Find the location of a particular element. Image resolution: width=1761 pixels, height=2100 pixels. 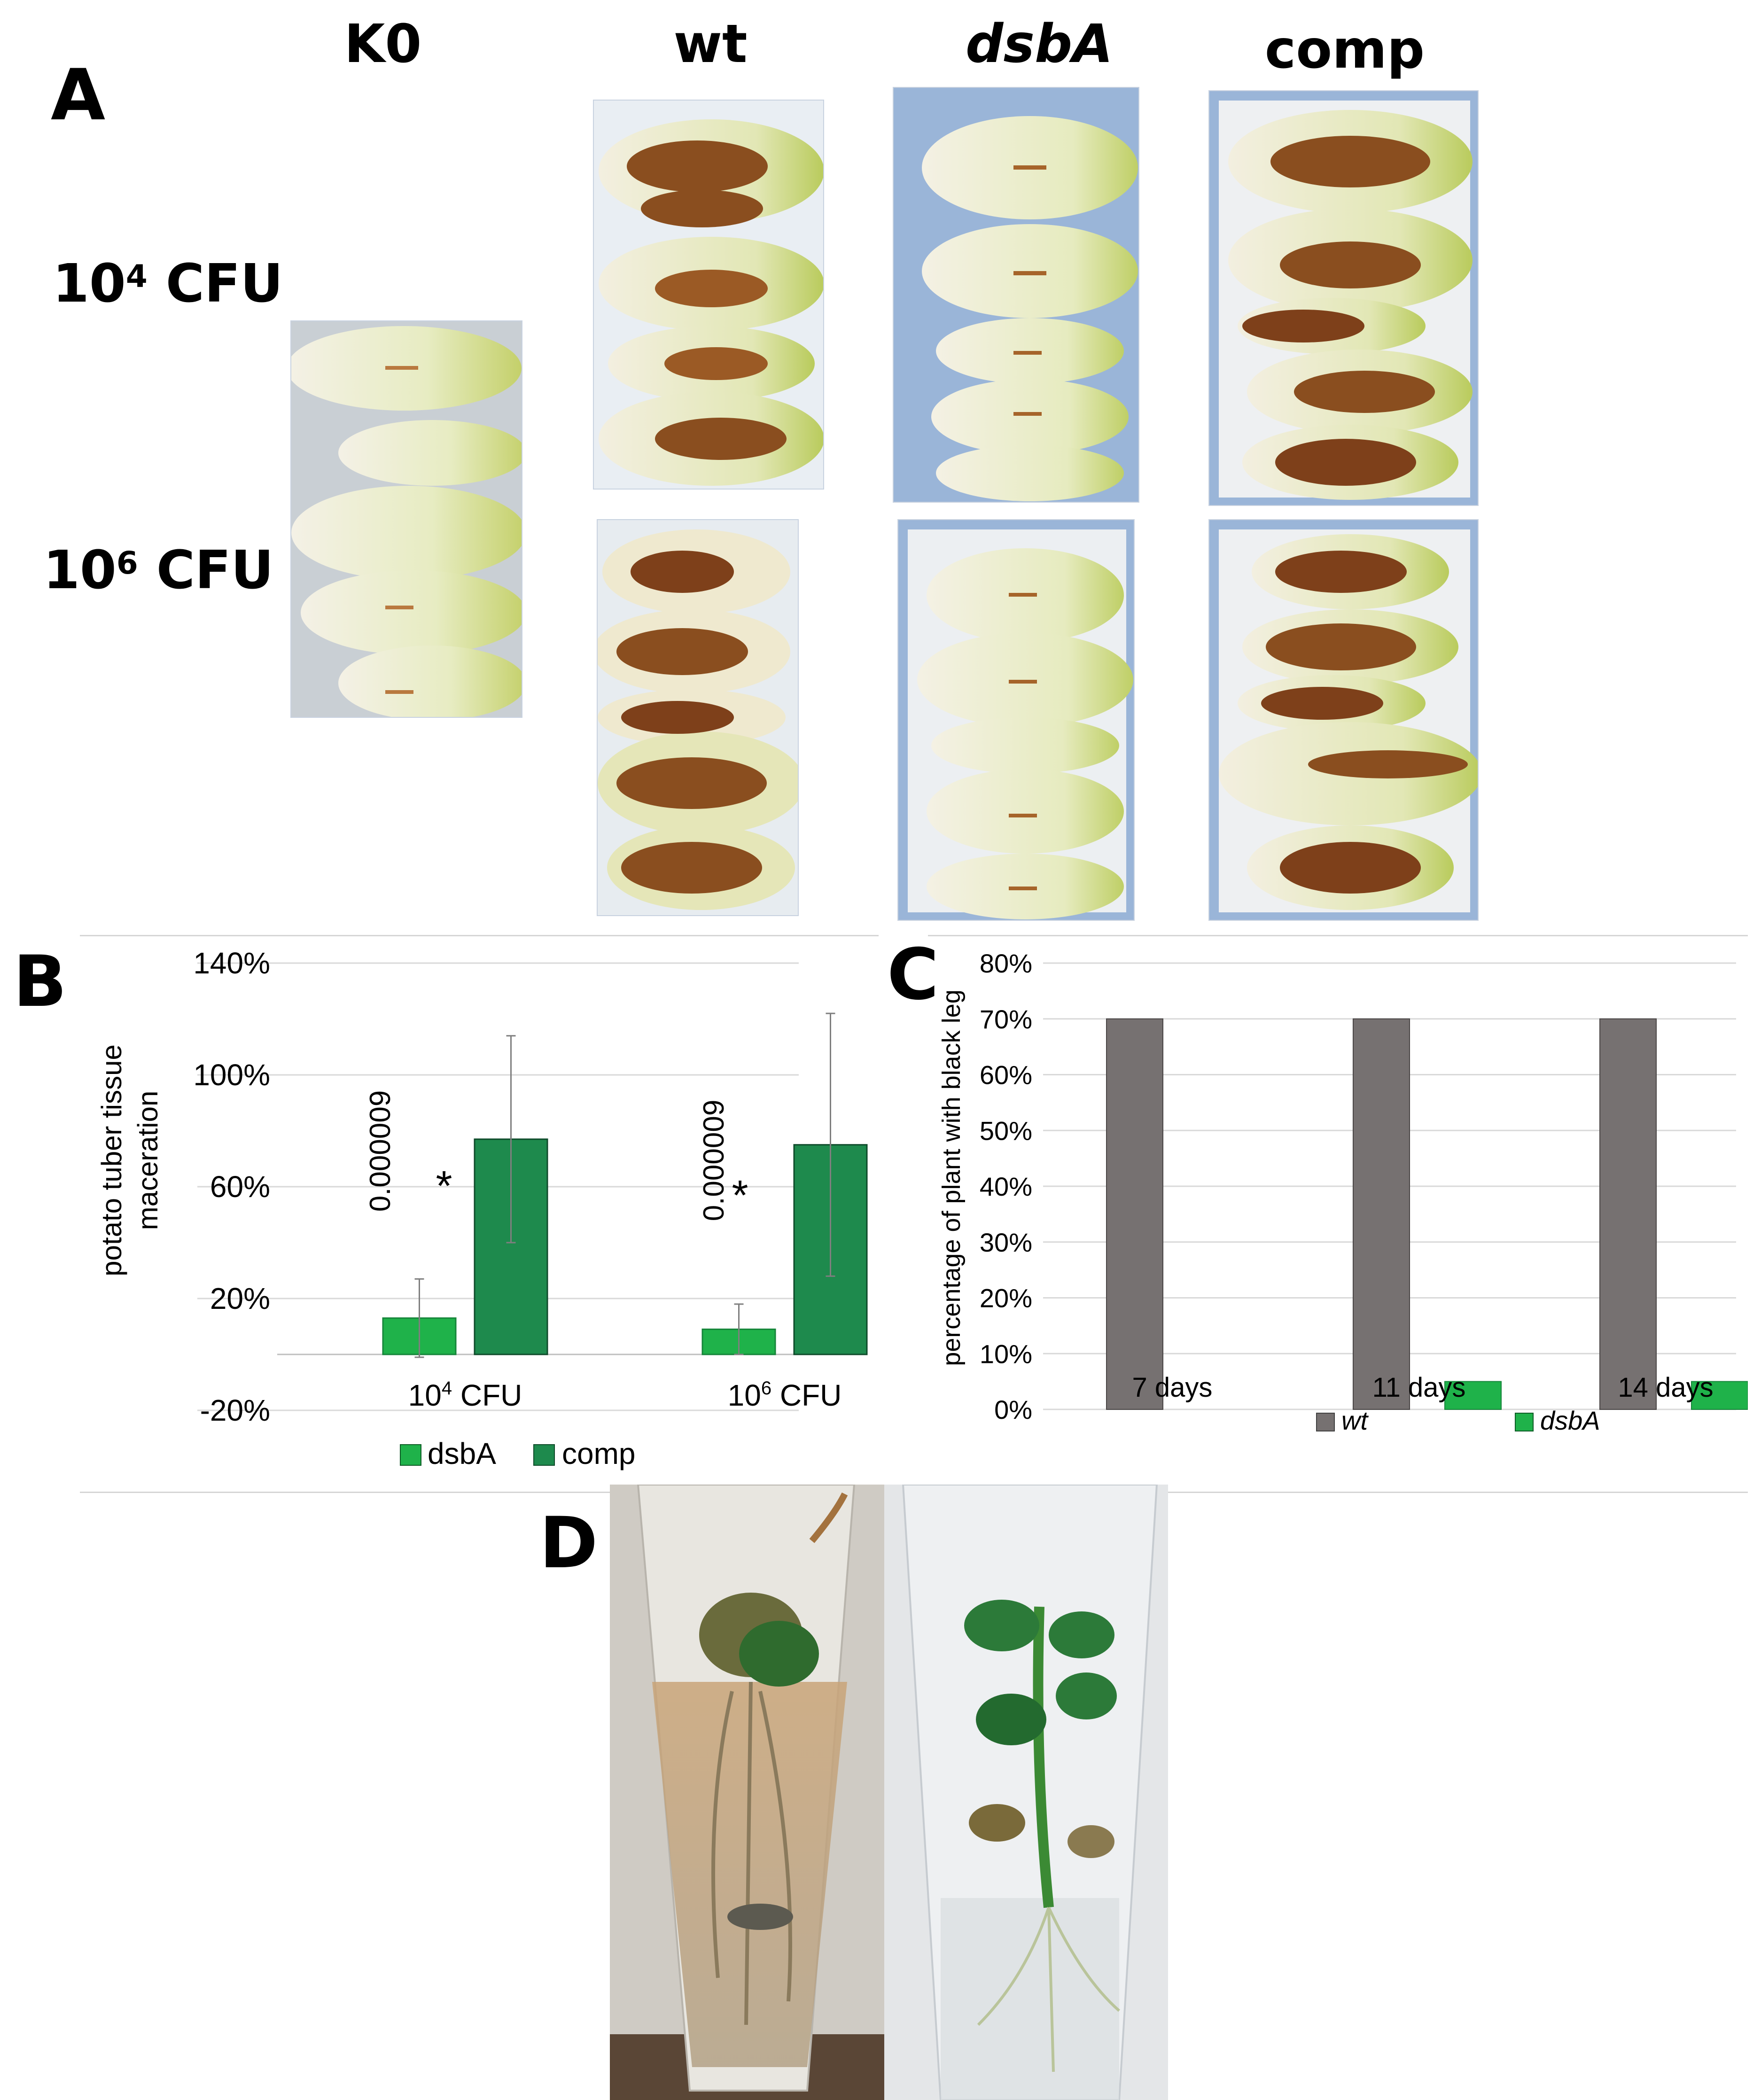

chart-b-ylabel-line2: maceration is located at coordinates (148, 1160).